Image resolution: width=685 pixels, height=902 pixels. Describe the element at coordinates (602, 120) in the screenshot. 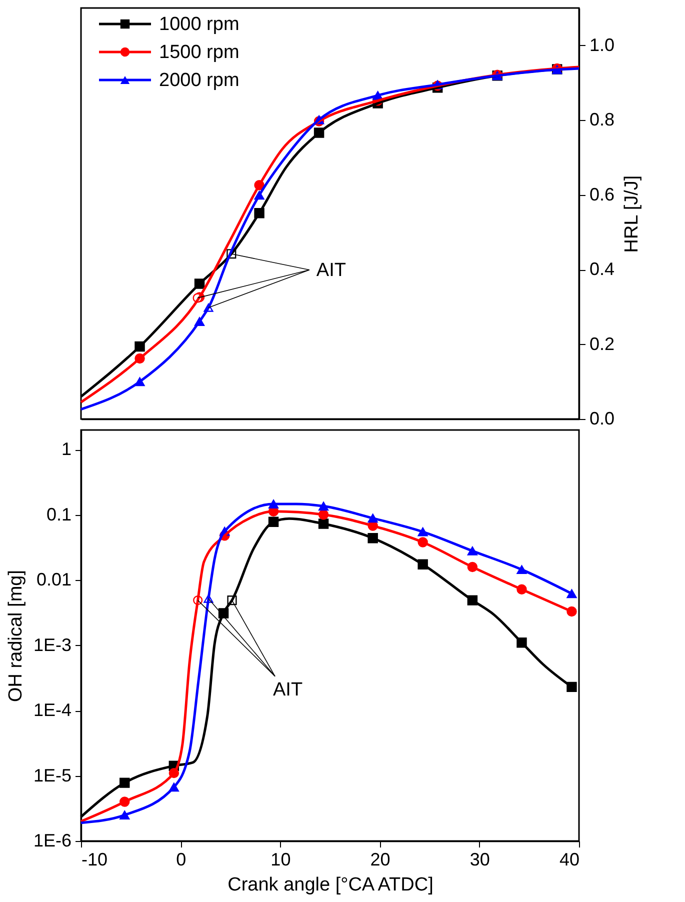

I see `y-tick-label: 0.8` at that location.